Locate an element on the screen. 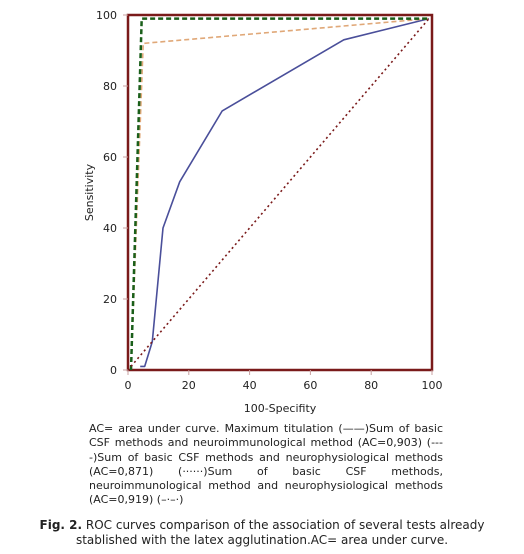  y-tick-label: 100 is located at coordinates (106, 15).